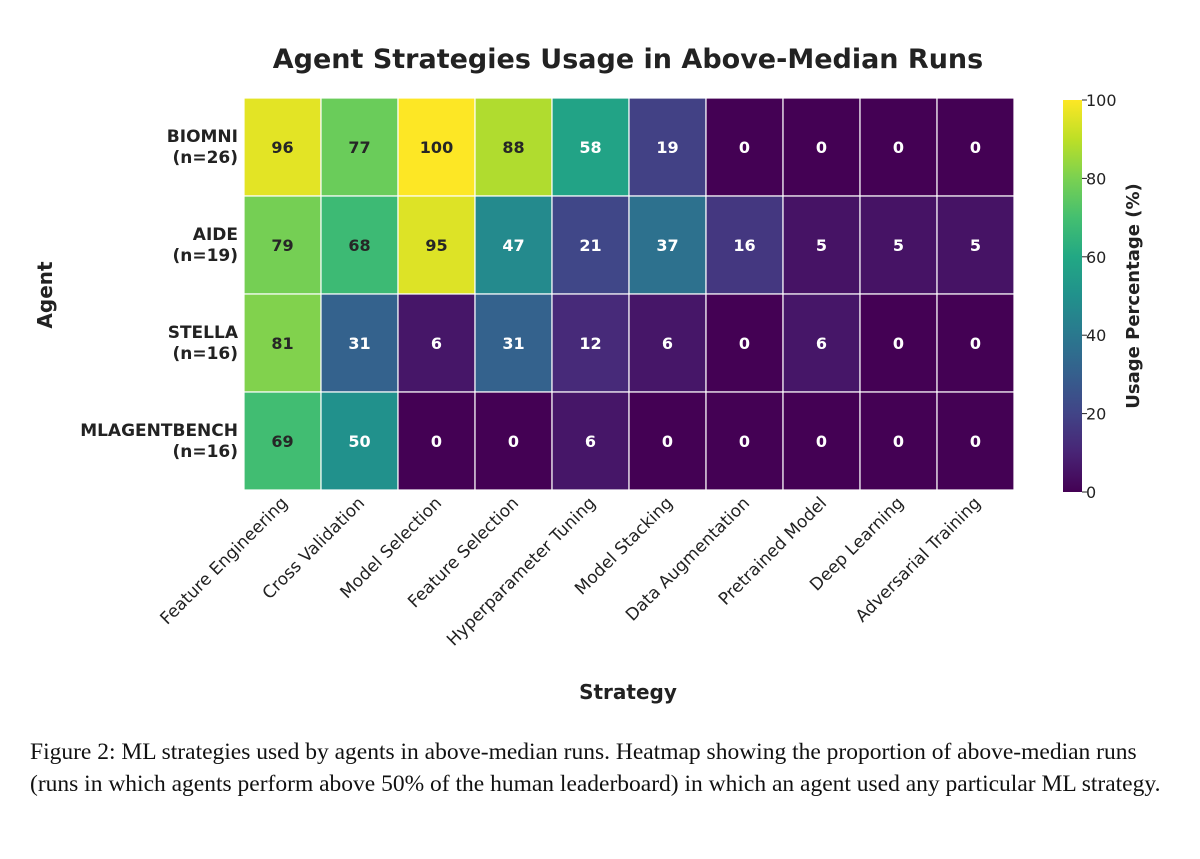 This screenshot has width=1200, height=859. I want to click on cell-value-label: 100, so click(436, 147).